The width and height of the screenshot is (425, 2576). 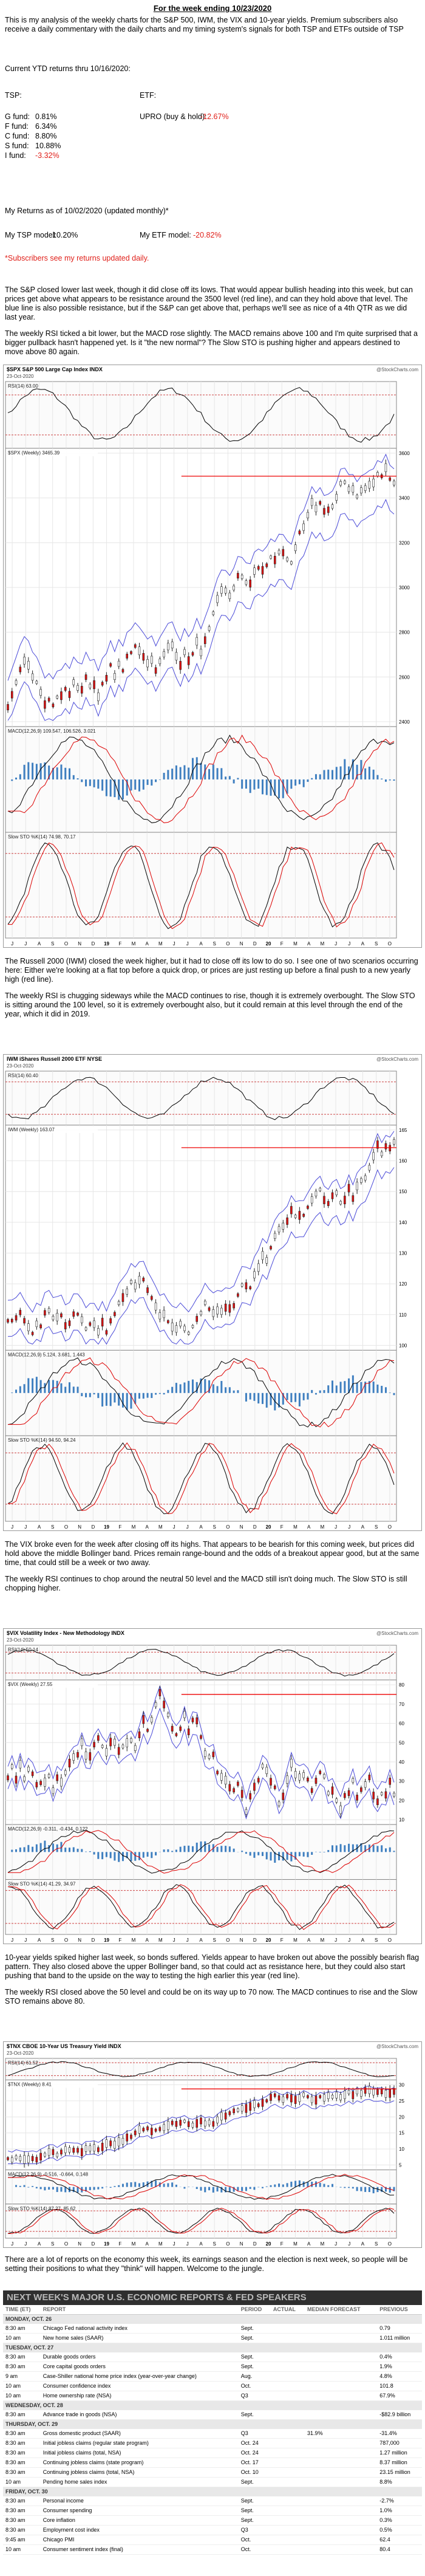 What do you see at coordinates (52, 731) in the screenshot?
I see `macd-legend: MACD(12,26,9) 109.547, 106.526, 3.021` at bounding box center [52, 731].